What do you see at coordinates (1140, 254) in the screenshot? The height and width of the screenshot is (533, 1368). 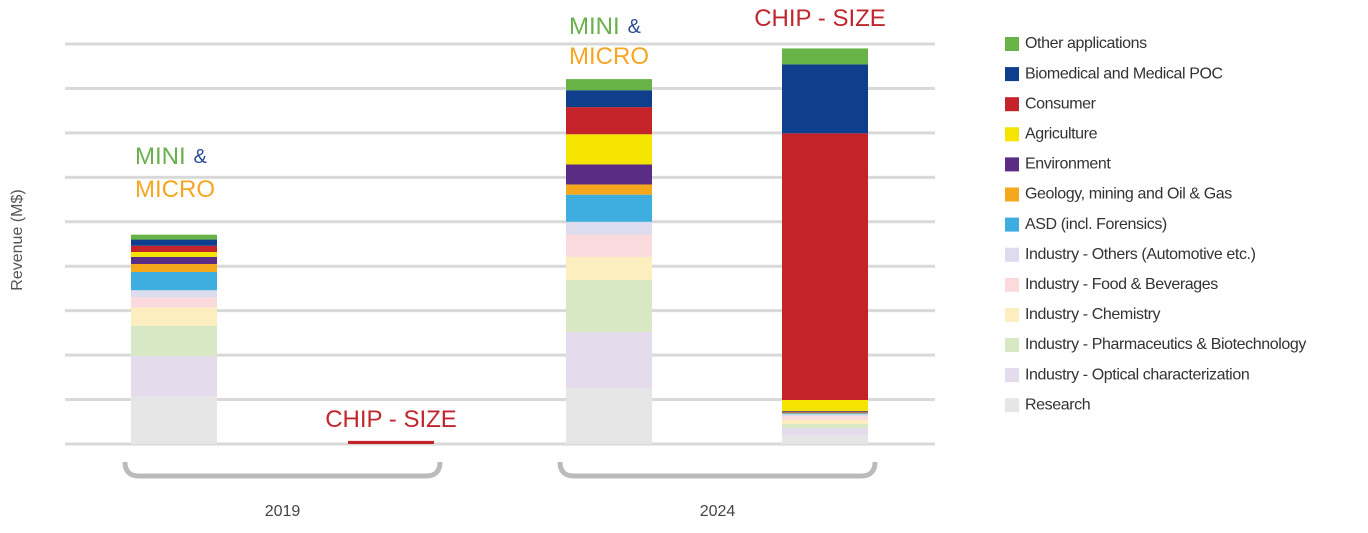 I see `legend-label: Industry - Others (Automotive etc.)` at bounding box center [1140, 254].